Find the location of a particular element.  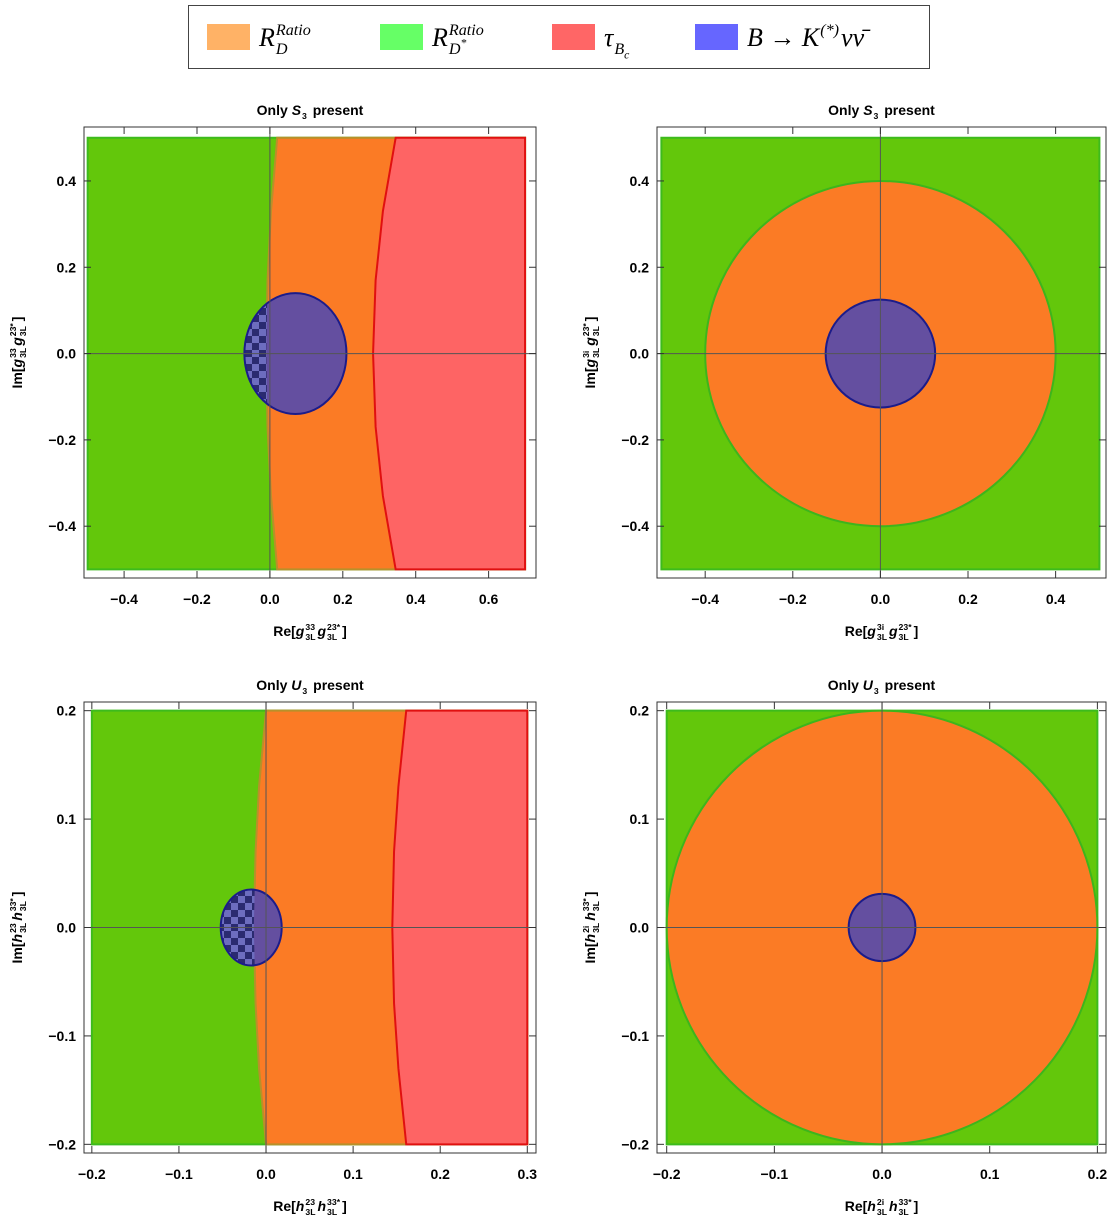

legend-label-part: * is located at coordinates (464, 43).